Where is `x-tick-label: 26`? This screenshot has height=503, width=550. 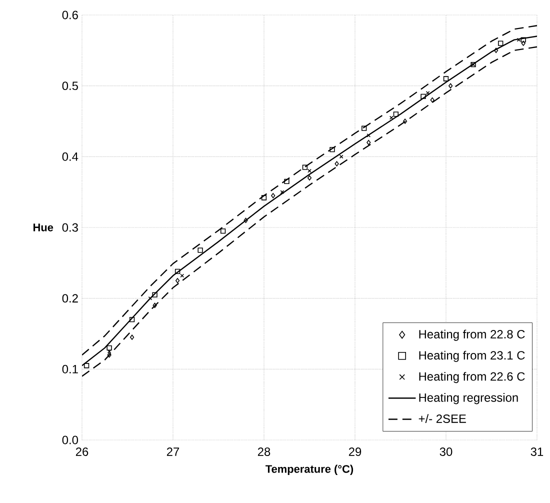 x-tick-label: 26 is located at coordinates (82, 452).